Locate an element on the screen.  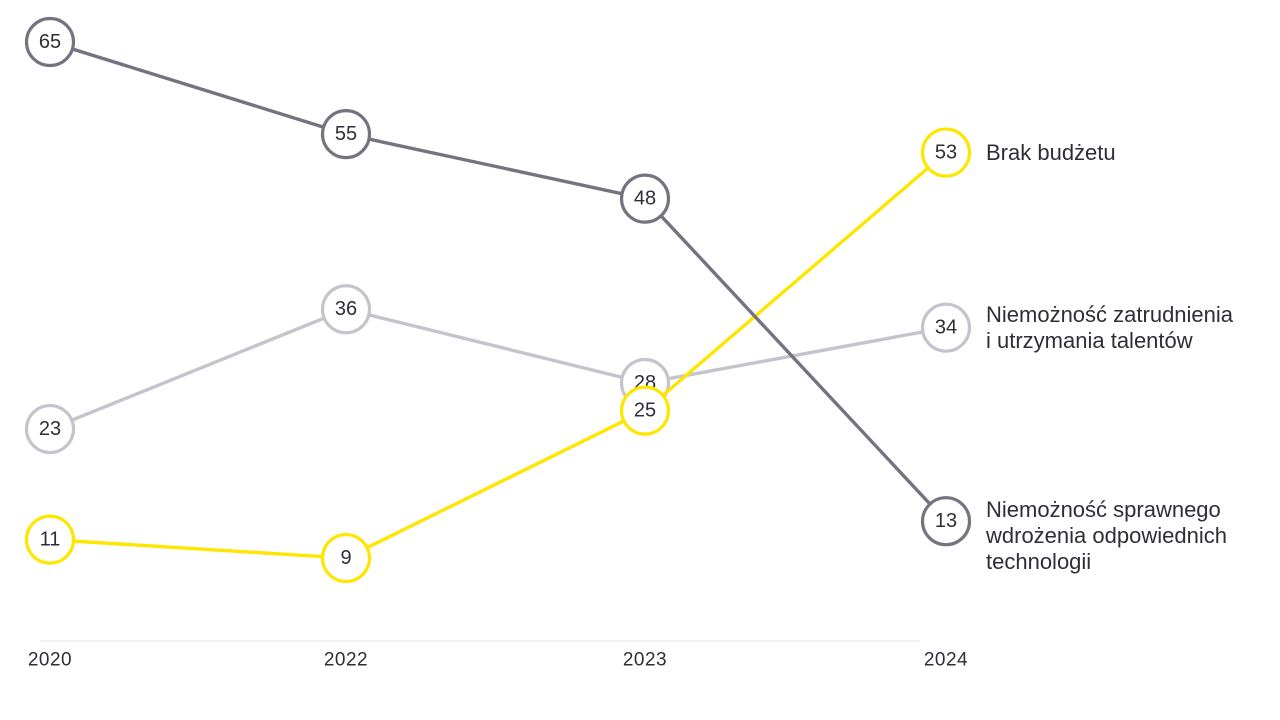
data-point-value: 36 is located at coordinates (346, 309).